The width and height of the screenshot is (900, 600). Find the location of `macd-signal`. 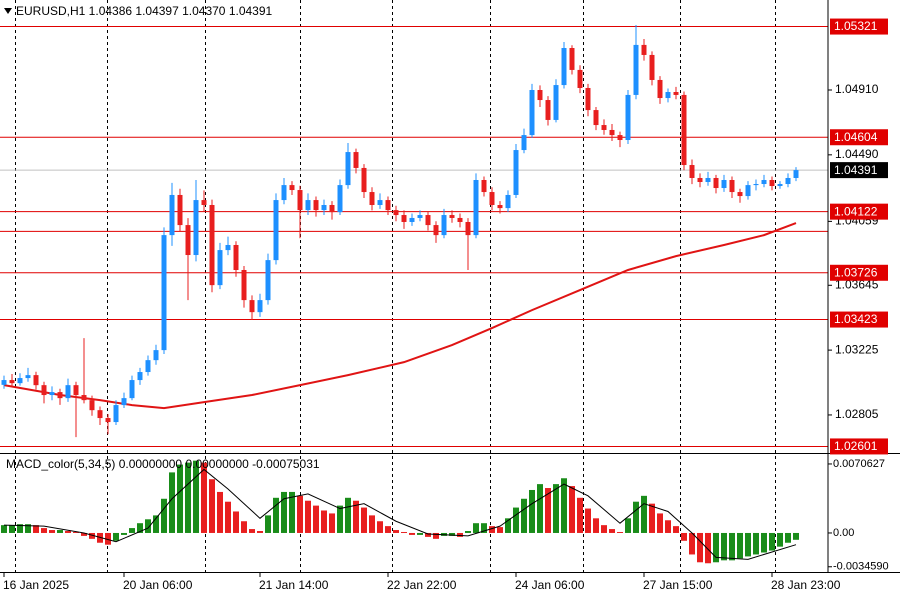

macd-signal is located at coordinates (400, 514).